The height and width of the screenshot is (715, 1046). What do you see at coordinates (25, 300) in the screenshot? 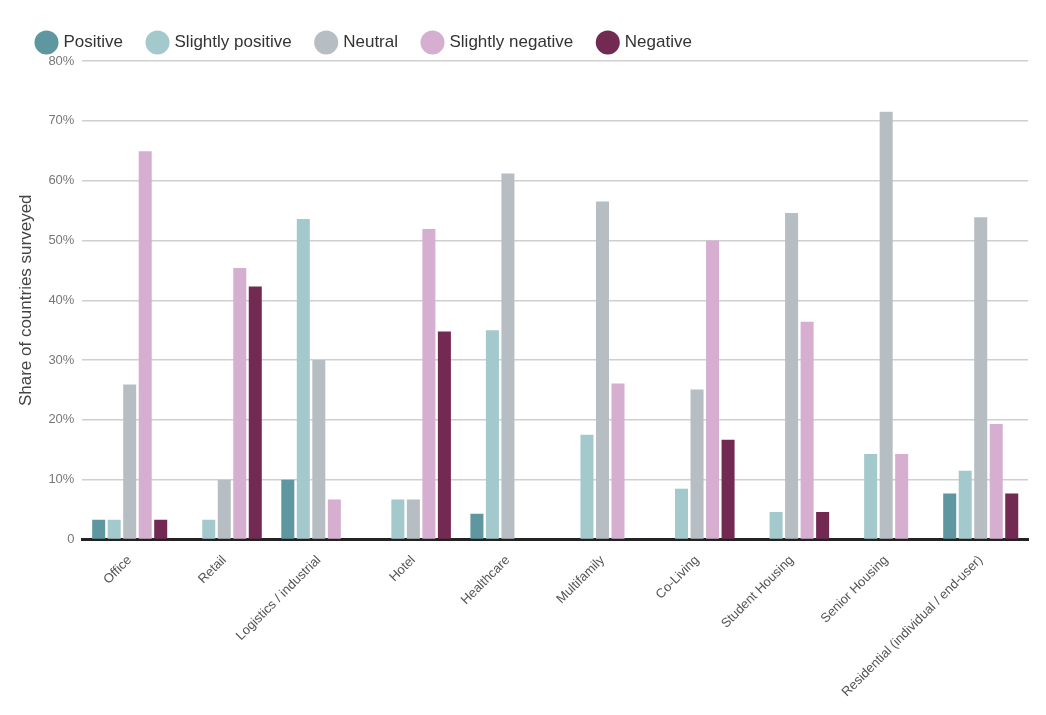
I see `y-axis-title: Share of countries surveyed` at bounding box center [25, 300].